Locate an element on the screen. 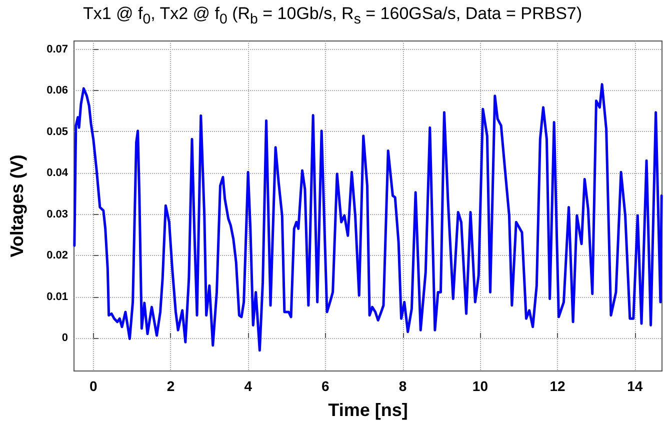  chart-title: Tx1 @ f$_{0}$, Tx2 @ f$_{0}$ (R$_{b}$ = 10Gb/s, R$_{s}$ = 160GSa/s, Data = PRBS7) is located at coordinates (332, 16).